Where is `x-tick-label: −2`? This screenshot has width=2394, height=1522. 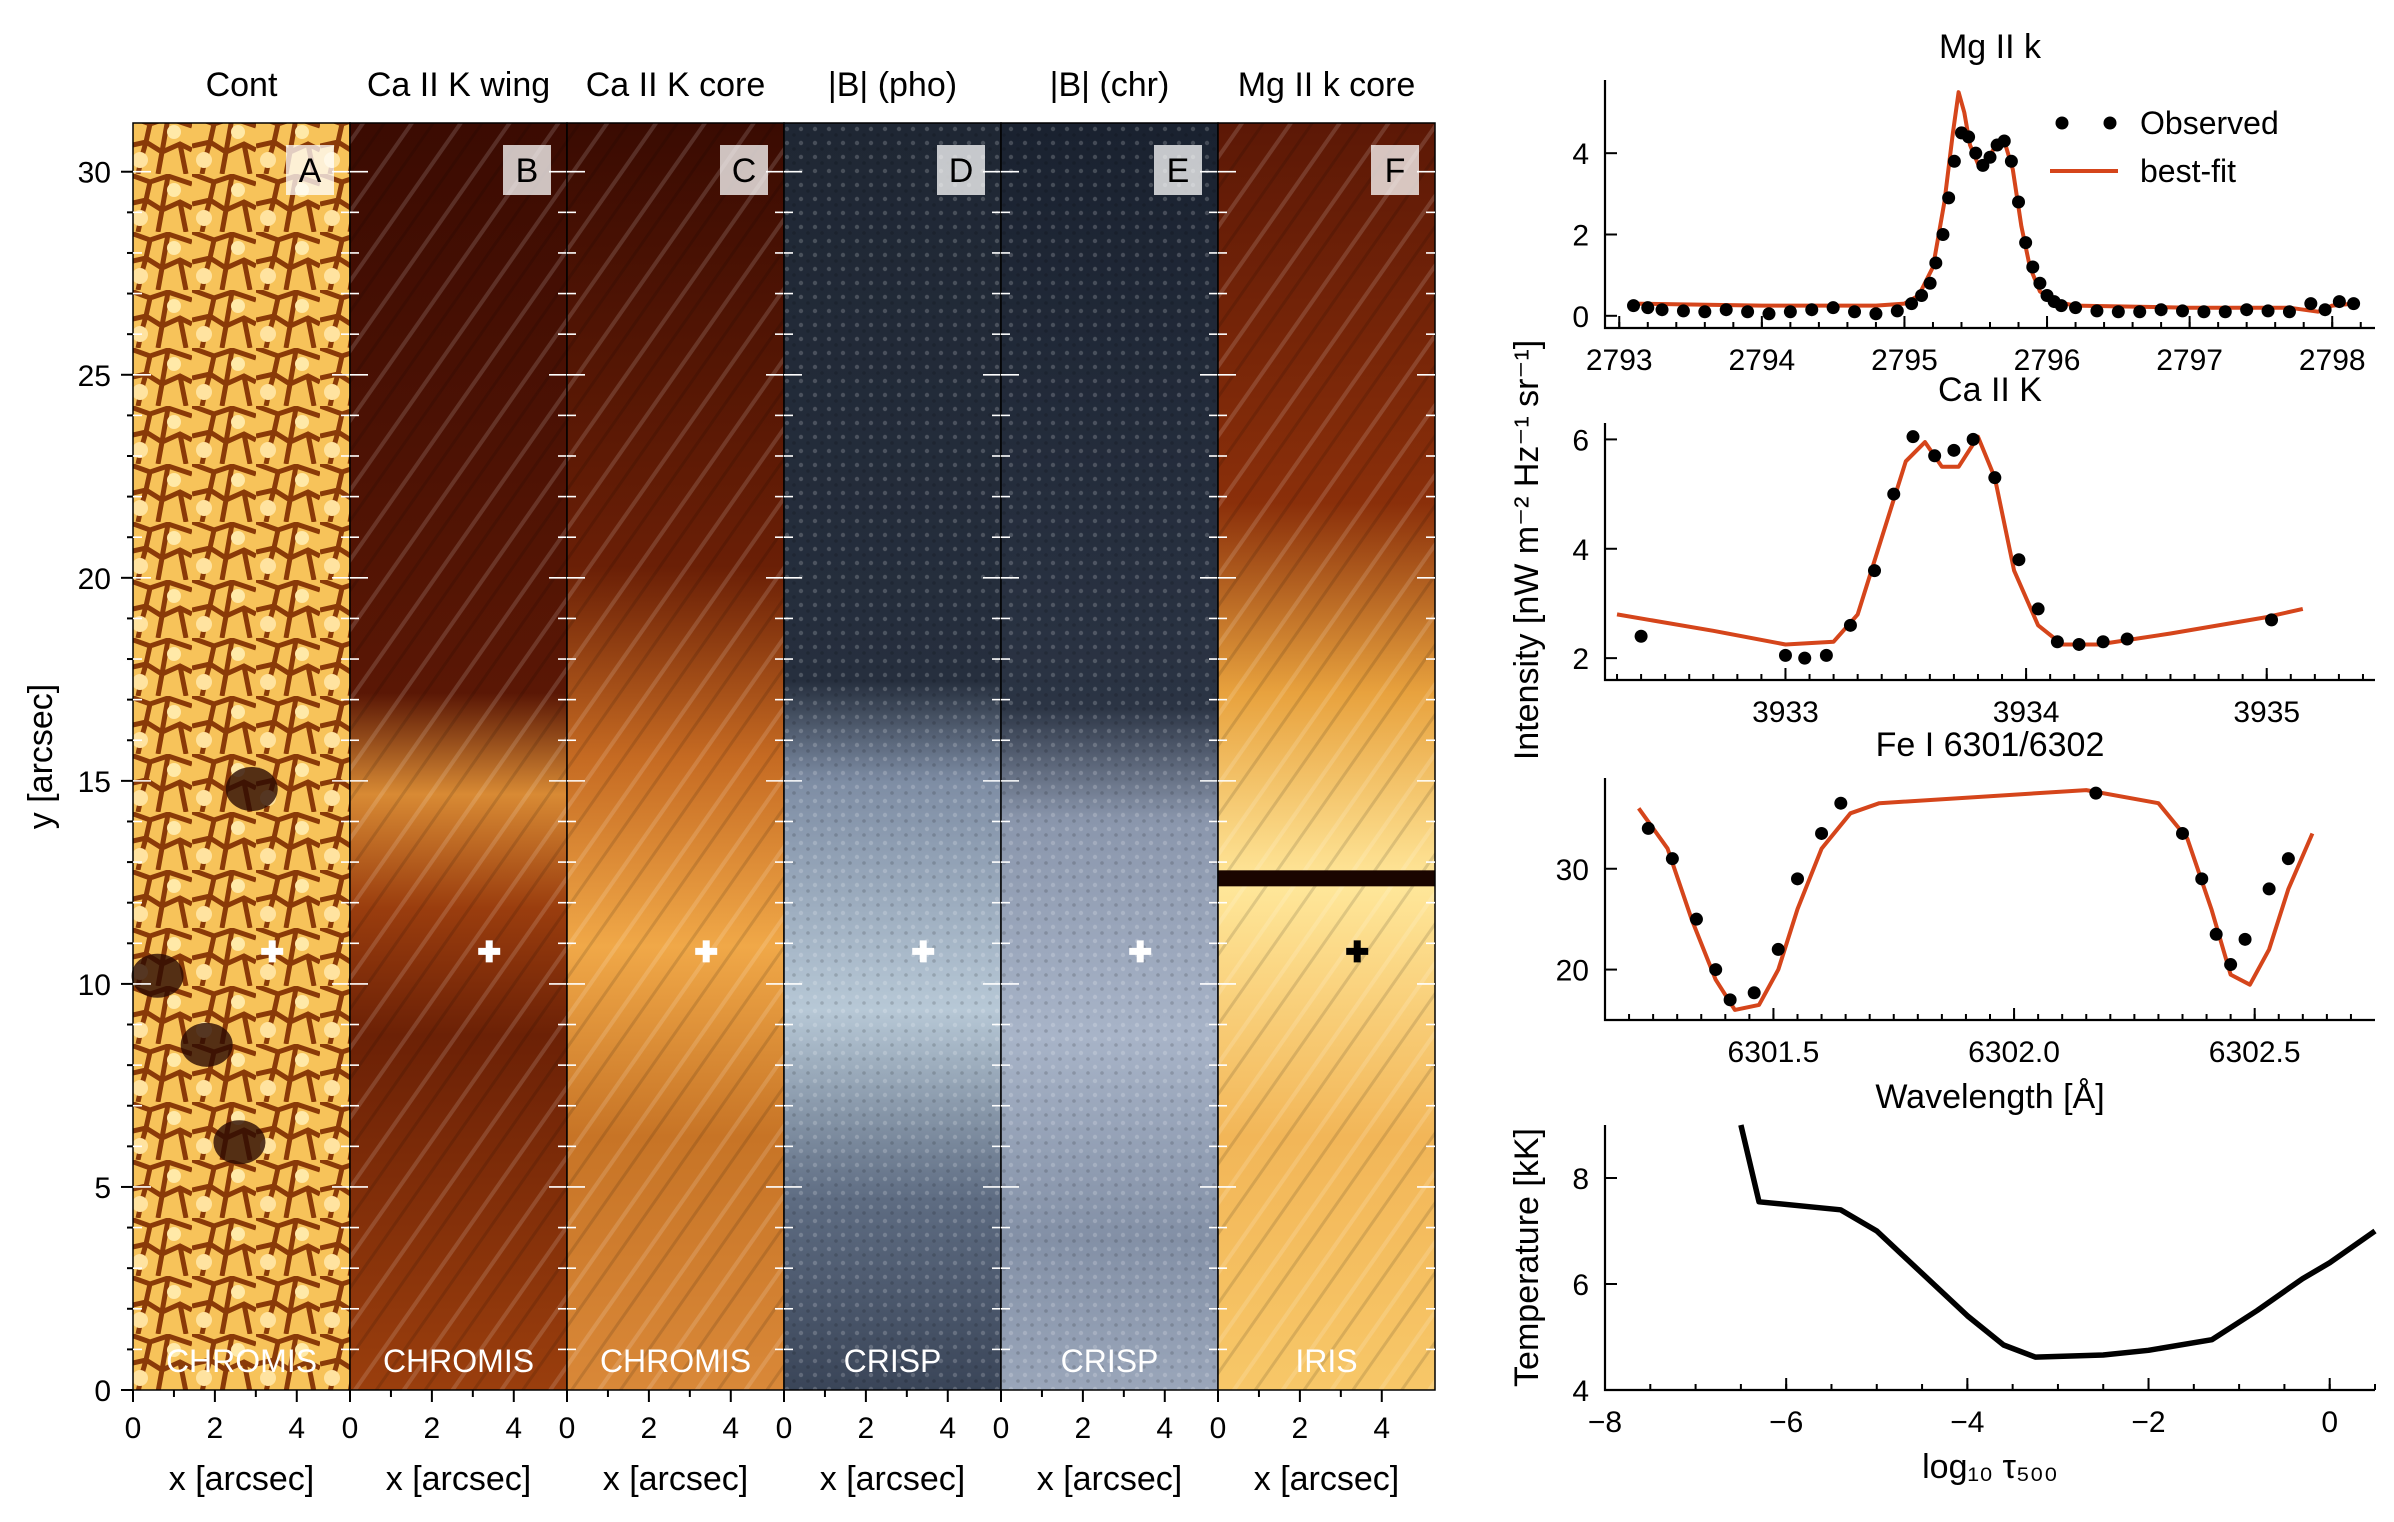
x-tick-label: −2 is located at coordinates (2148, 1422).